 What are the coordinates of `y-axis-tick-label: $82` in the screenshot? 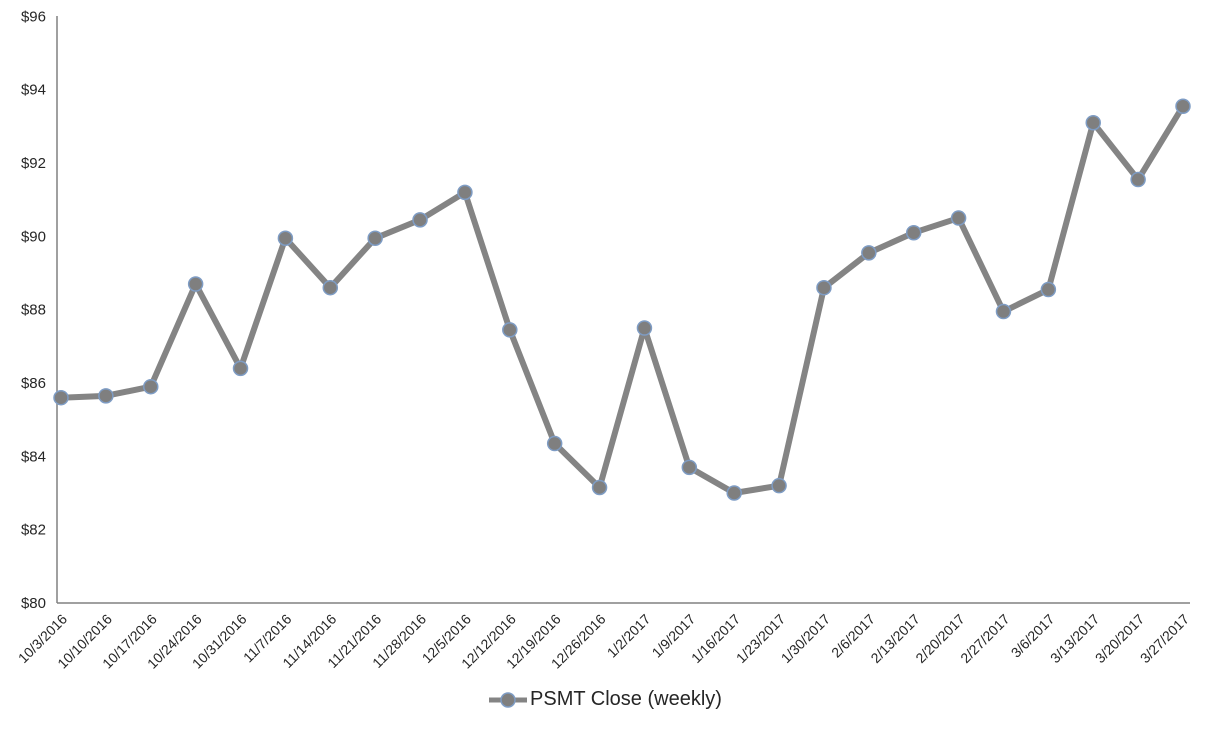 It's located at (33, 530).